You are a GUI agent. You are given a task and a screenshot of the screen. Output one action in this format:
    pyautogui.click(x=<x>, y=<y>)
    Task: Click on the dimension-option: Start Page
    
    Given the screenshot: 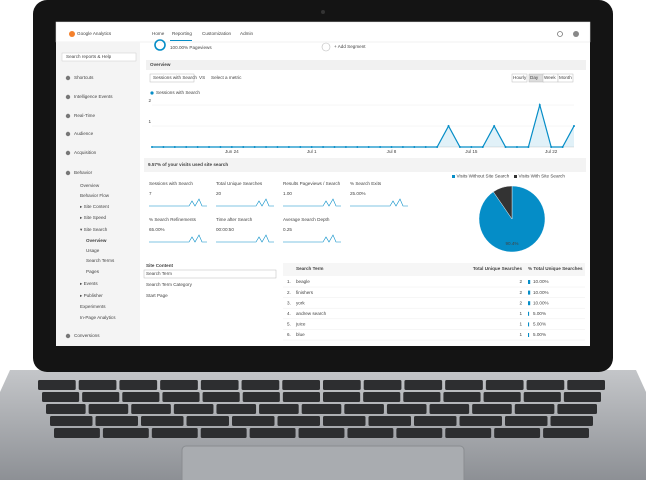 What is the action you would take?
    pyautogui.click(x=157, y=295)
    